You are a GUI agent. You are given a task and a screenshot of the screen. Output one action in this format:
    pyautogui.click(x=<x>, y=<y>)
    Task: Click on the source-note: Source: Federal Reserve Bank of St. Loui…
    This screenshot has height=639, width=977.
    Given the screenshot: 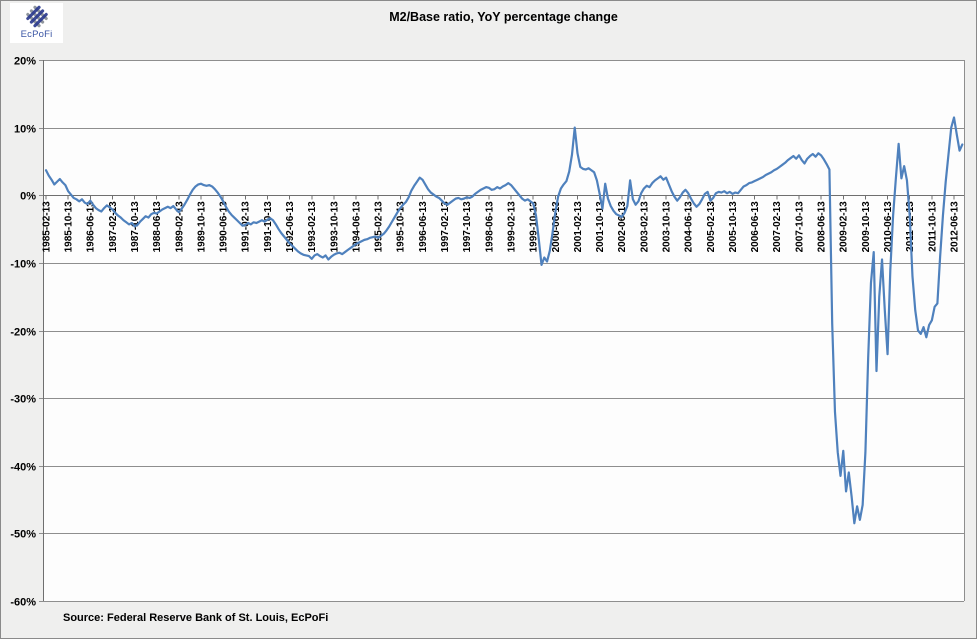 What is the action you would take?
    pyautogui.click(x=196, y=618)
    